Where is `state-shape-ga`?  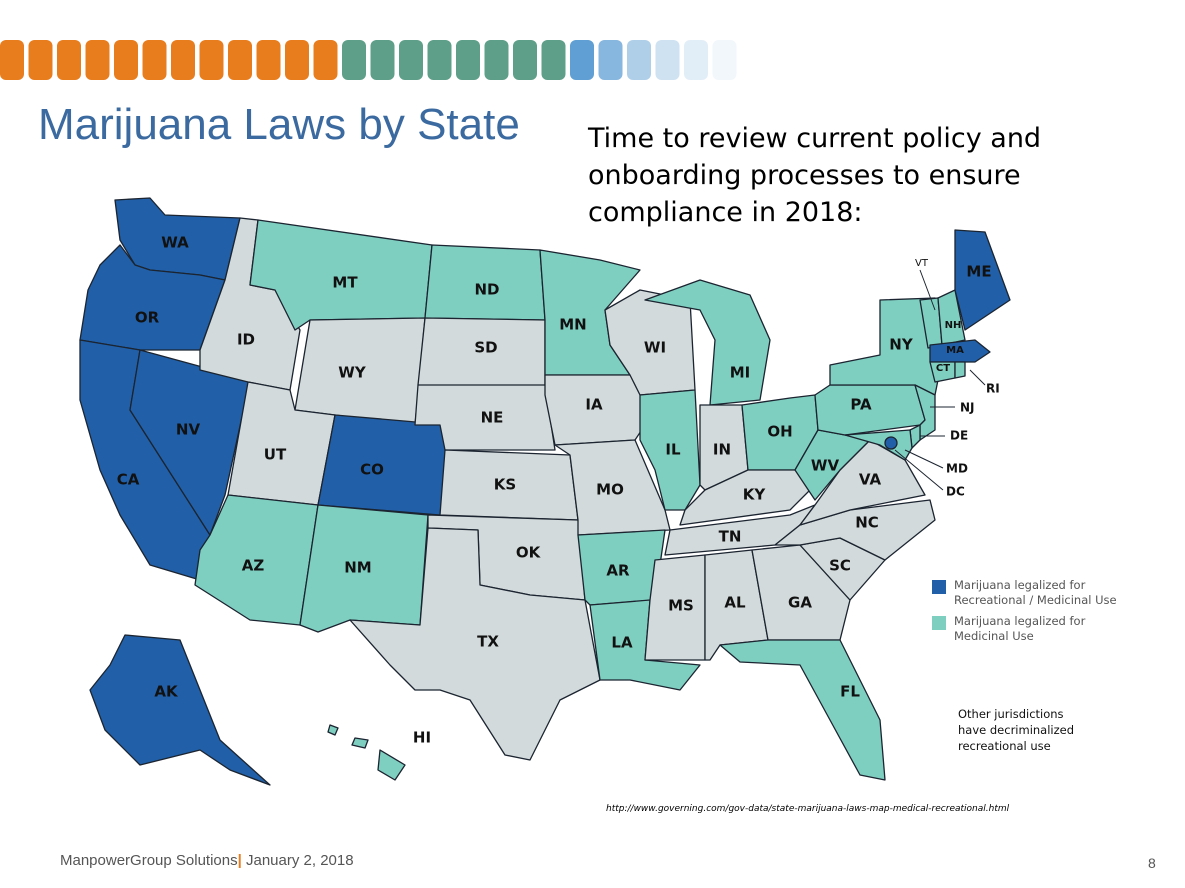
state-shape-ga is located at coordinates (801, 592).